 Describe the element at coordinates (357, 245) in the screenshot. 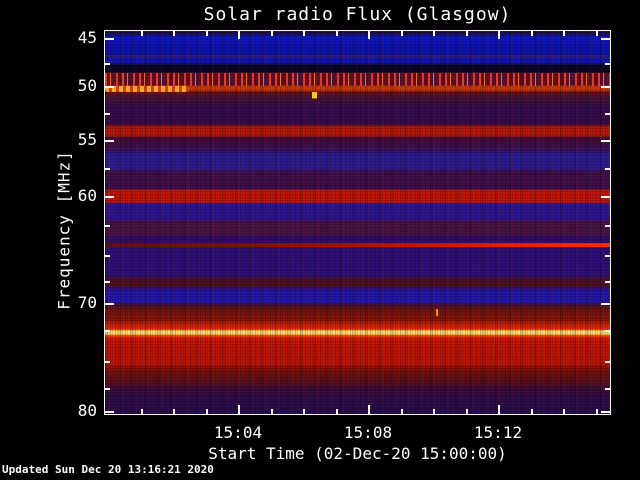

I see `thin-red-line` at that location.